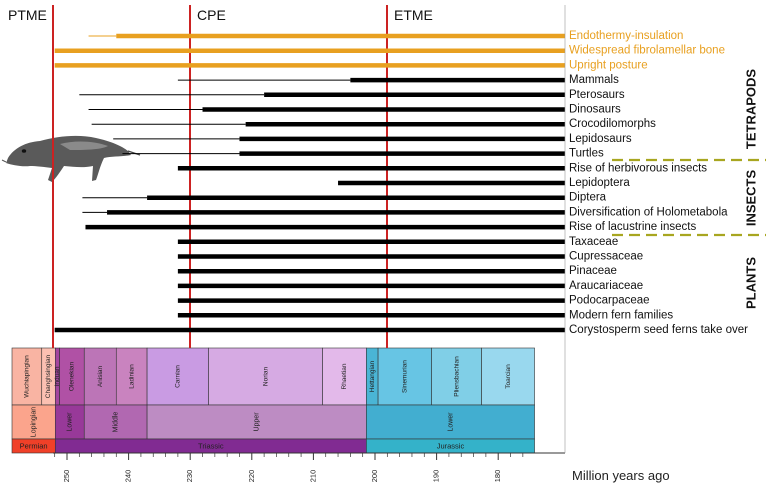  I want to click on stage-label: Norian, so click(265, 377).